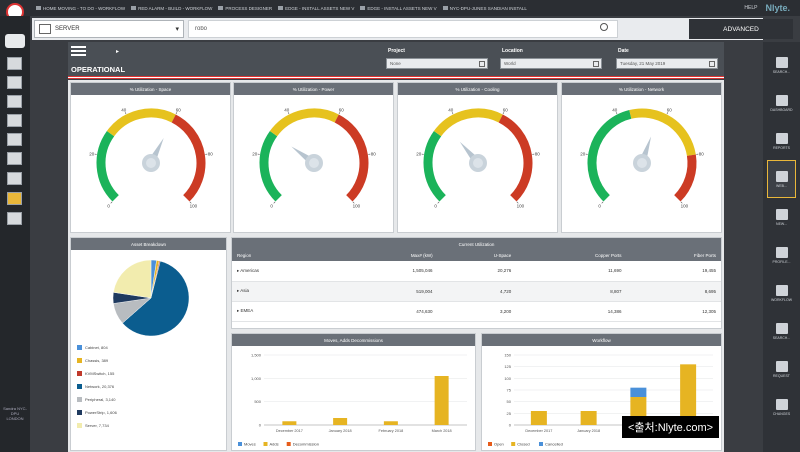  I want to click on gauge-title: % Utilization - Space, so click(150, 89).